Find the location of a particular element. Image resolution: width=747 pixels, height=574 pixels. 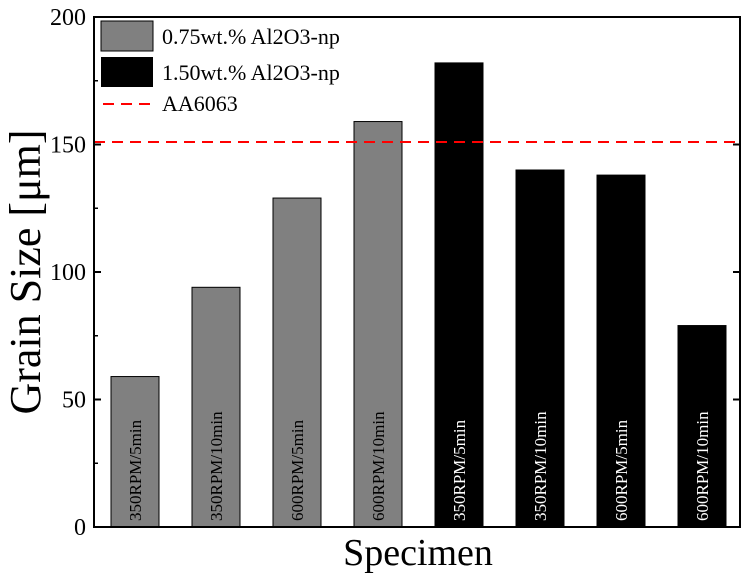

y-tick-label: 200 is located at coordinates (68, 18).